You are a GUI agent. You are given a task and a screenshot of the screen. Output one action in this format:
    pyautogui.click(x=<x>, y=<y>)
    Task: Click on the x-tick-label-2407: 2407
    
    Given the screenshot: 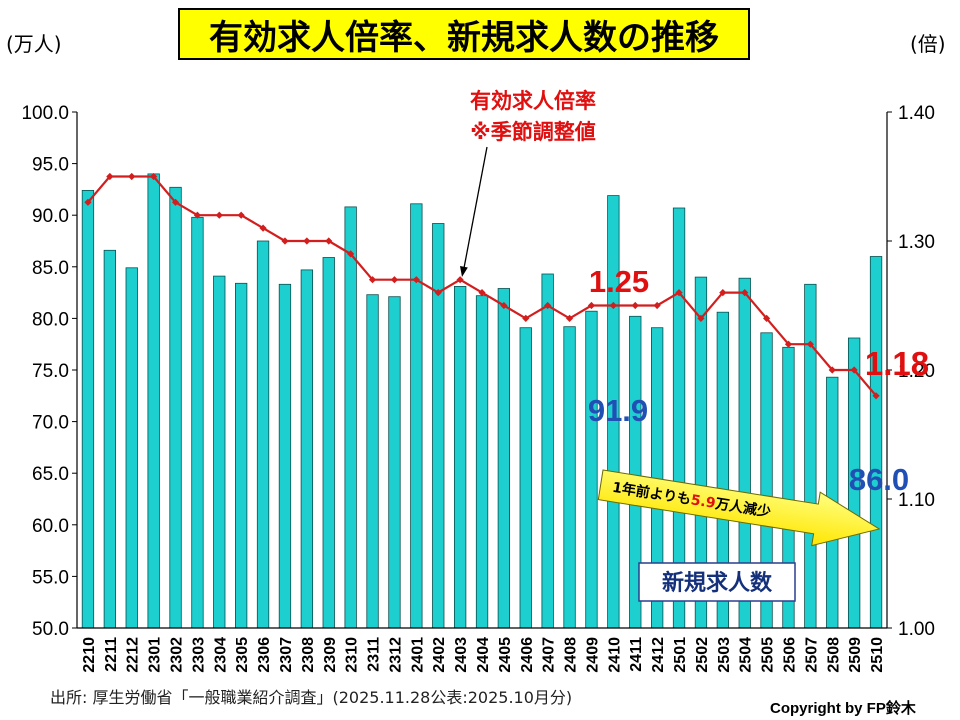 What is the action you would take?
    pyautogui.click(x=549, y=655)
    